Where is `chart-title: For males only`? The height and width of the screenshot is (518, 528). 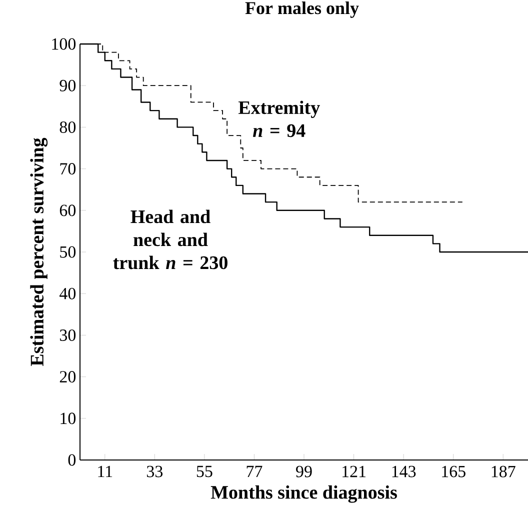
chart-title: For males only is located at coordinates (302, 10).